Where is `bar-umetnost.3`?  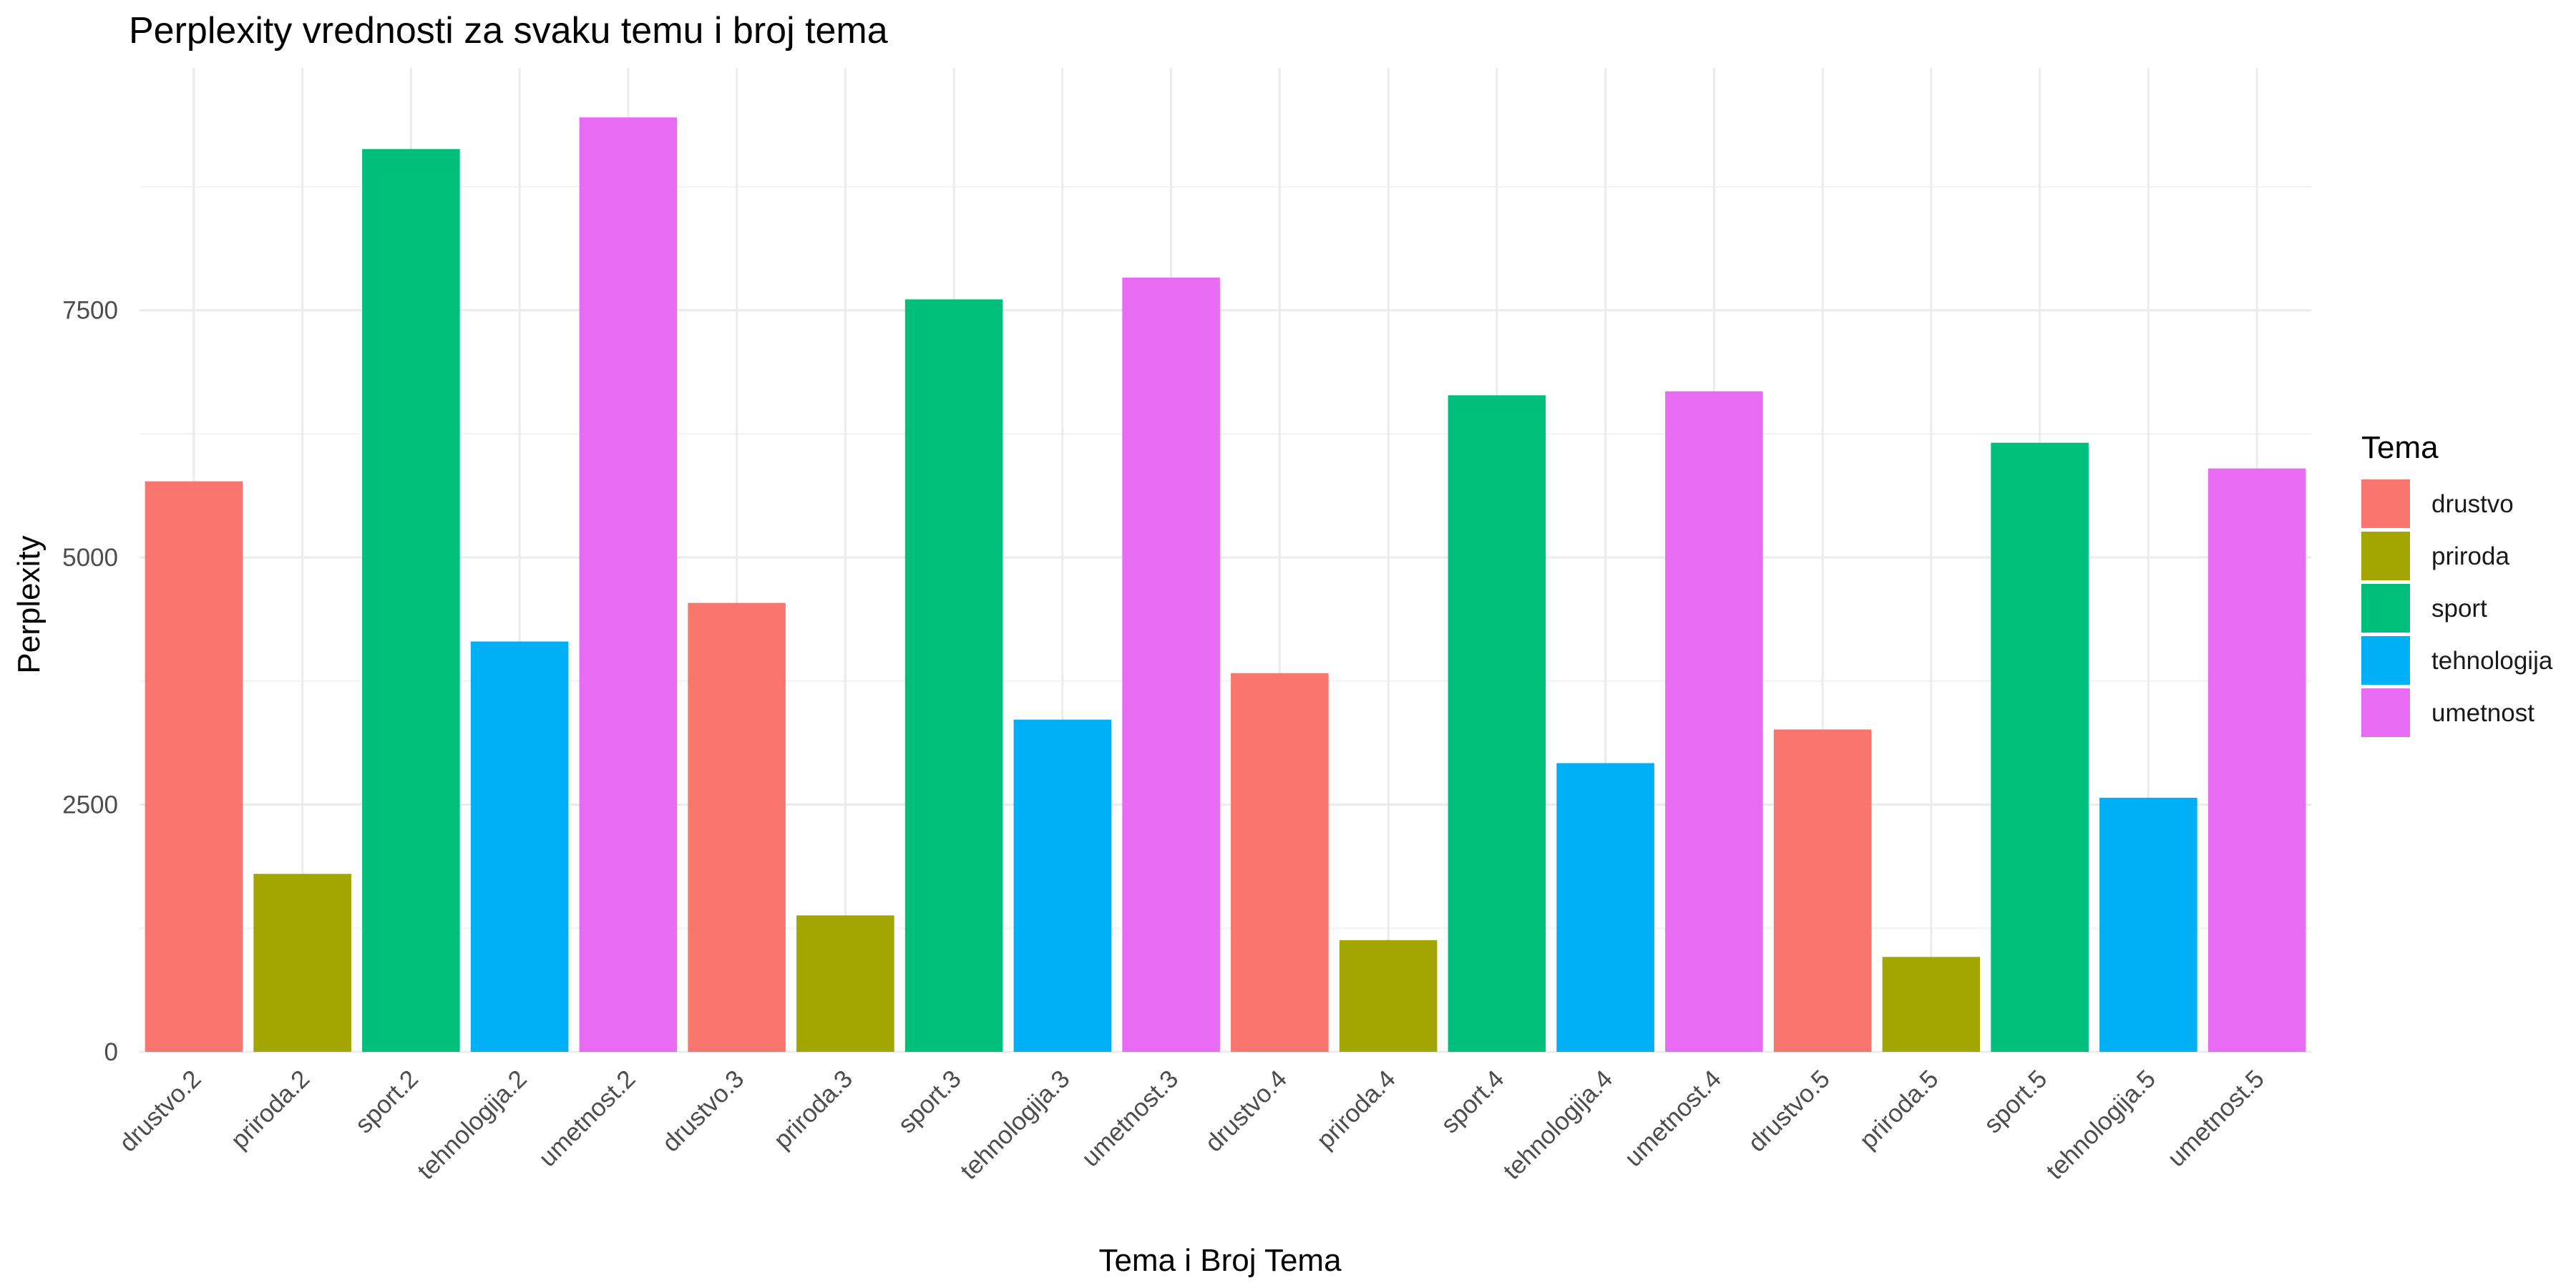
bar-umetnost.3 is located at coordinates (1171, 664).